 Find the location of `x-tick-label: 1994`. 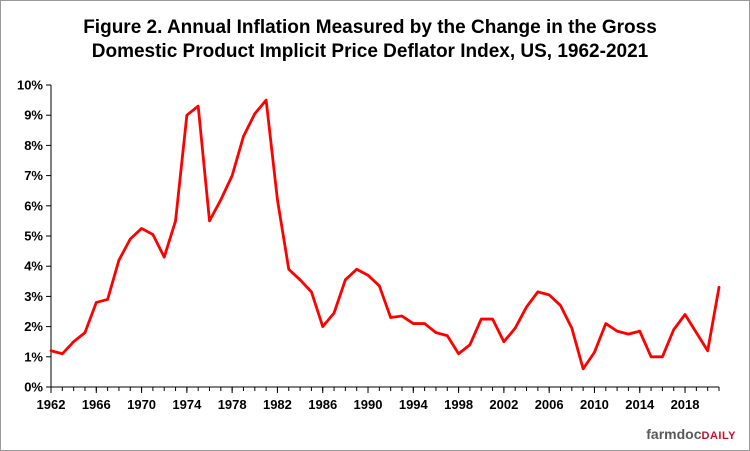

x-tick-label: 1994 is located at coordinates (414, 404).